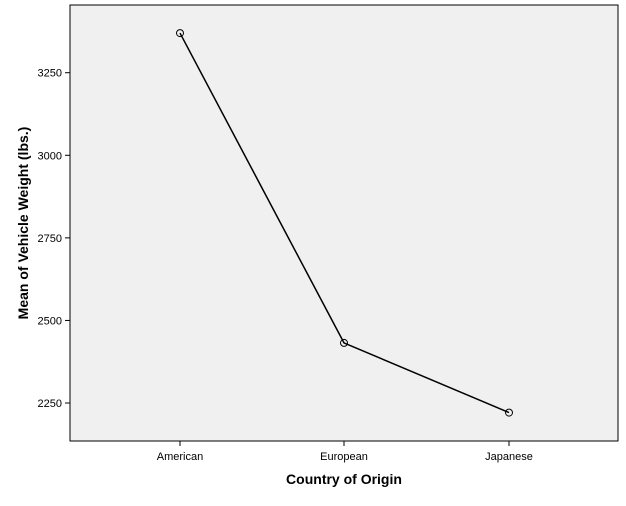  I want to click on x-tick-label: Japanese, so click(509, 457).